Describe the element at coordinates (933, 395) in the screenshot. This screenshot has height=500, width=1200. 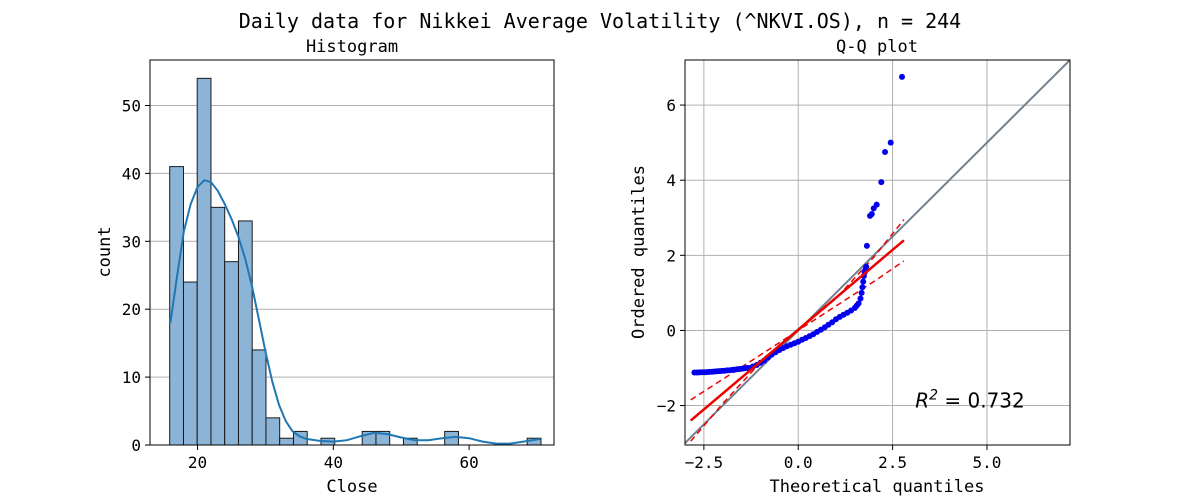
I see `r-squared-superscript: 2` at that location.